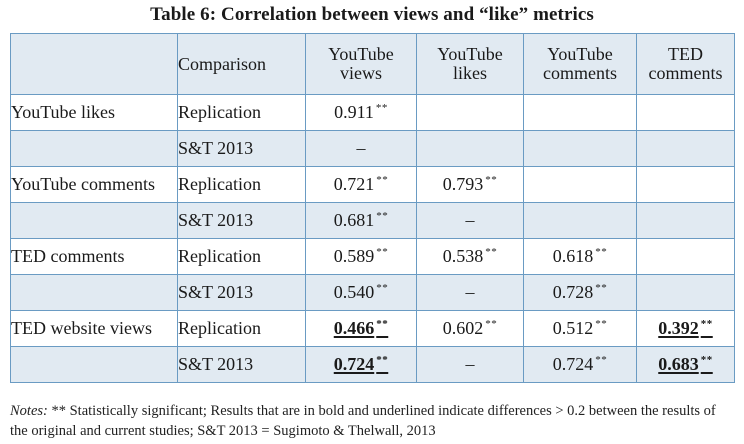 The image size is (744, 444). I want to click on table-row: S&T 2013 0.681 ** –, so click(372, 220).